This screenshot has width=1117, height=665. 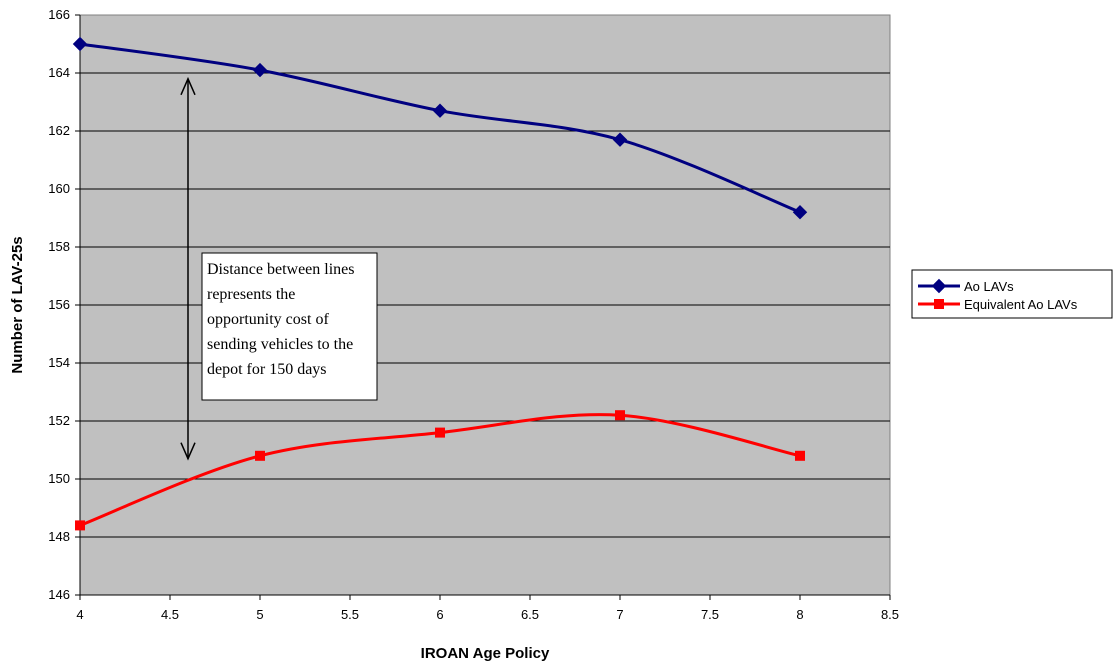 I want to click on y-axis-ticks: 146 148 150 152 154 156 158 160 162 164 166, so click(x=64, y=304).